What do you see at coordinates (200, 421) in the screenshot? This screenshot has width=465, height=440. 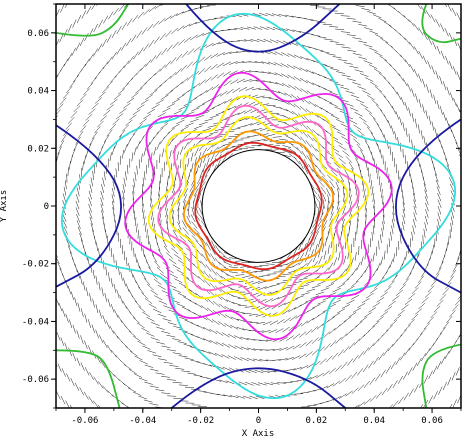 I see `x-tick-label: -0.02` at bounding box center [200, 421].